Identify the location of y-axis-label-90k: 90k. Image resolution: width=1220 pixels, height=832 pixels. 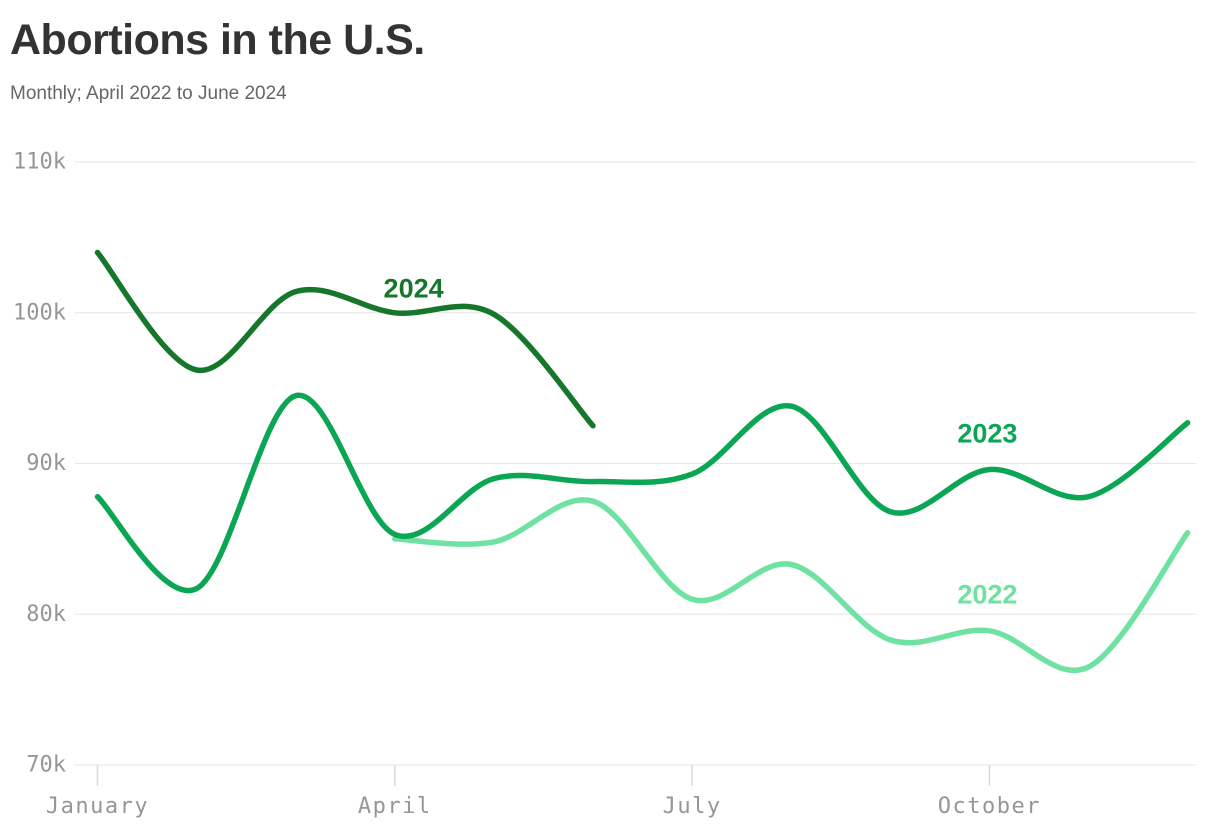
(46, 463).